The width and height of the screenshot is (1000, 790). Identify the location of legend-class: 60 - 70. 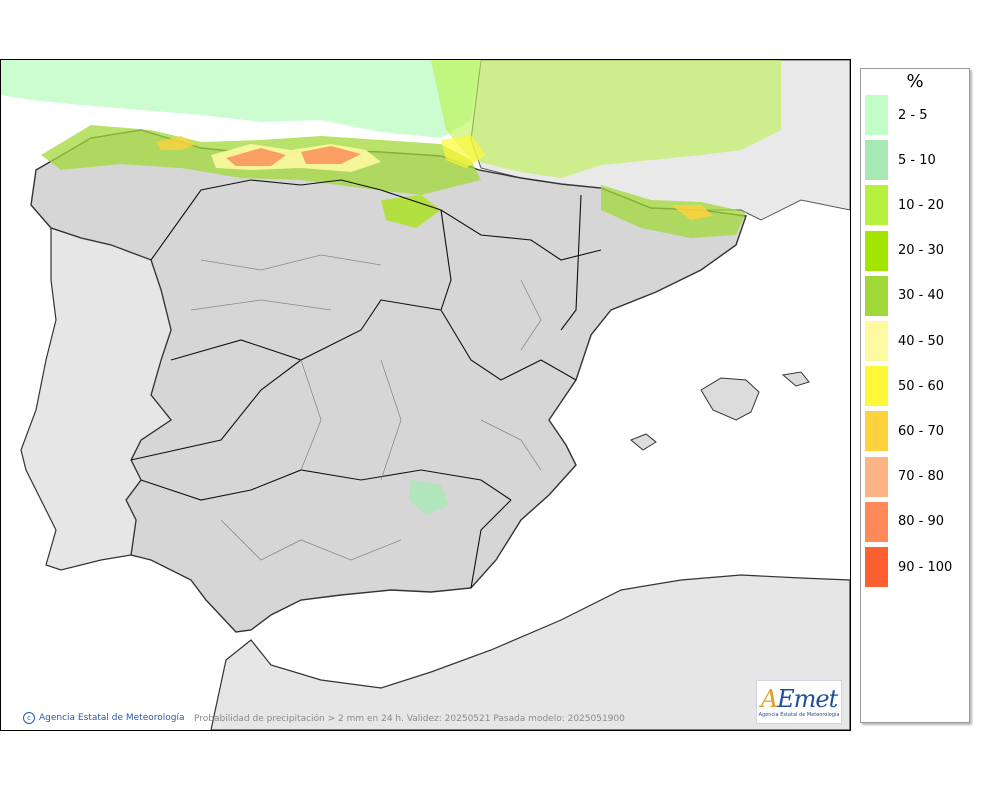
(905, 431).